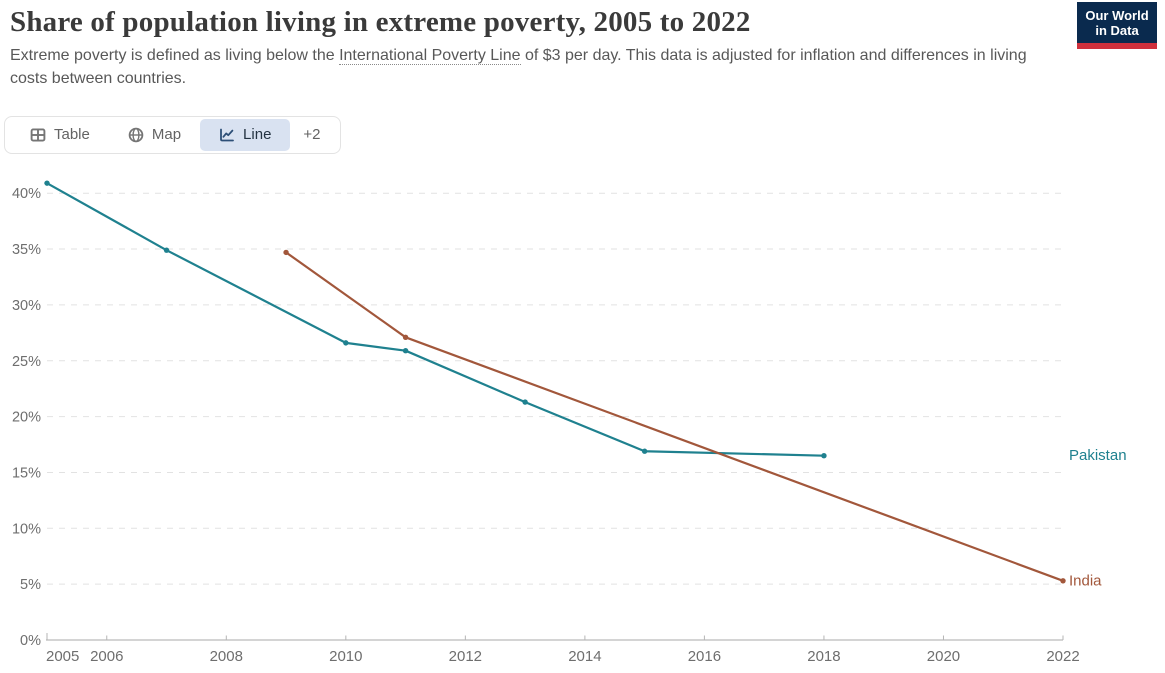 The image size is (1165, 673). I want to click on y-axis-tick-label: 0%, so click(30, 641).